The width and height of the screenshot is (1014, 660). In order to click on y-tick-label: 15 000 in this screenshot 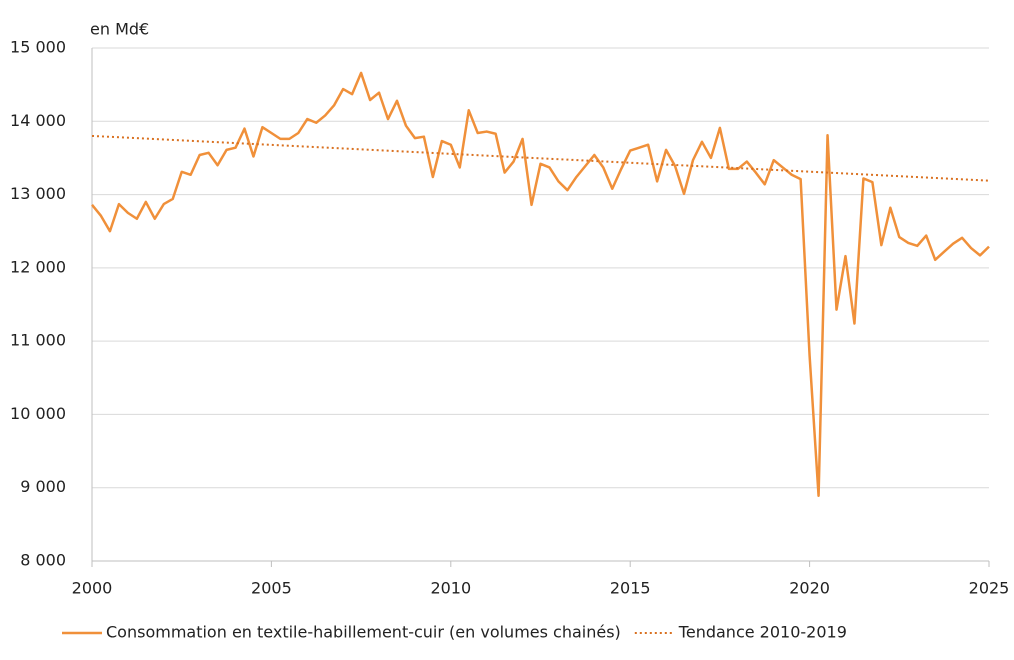, I will do `click(38, 47)`.